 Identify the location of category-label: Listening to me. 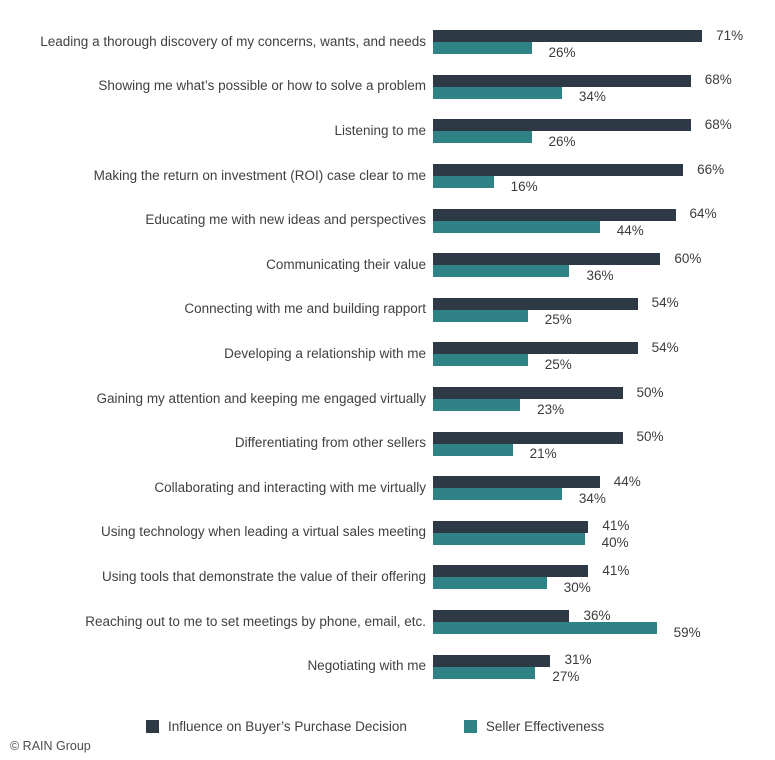
(380, 131).